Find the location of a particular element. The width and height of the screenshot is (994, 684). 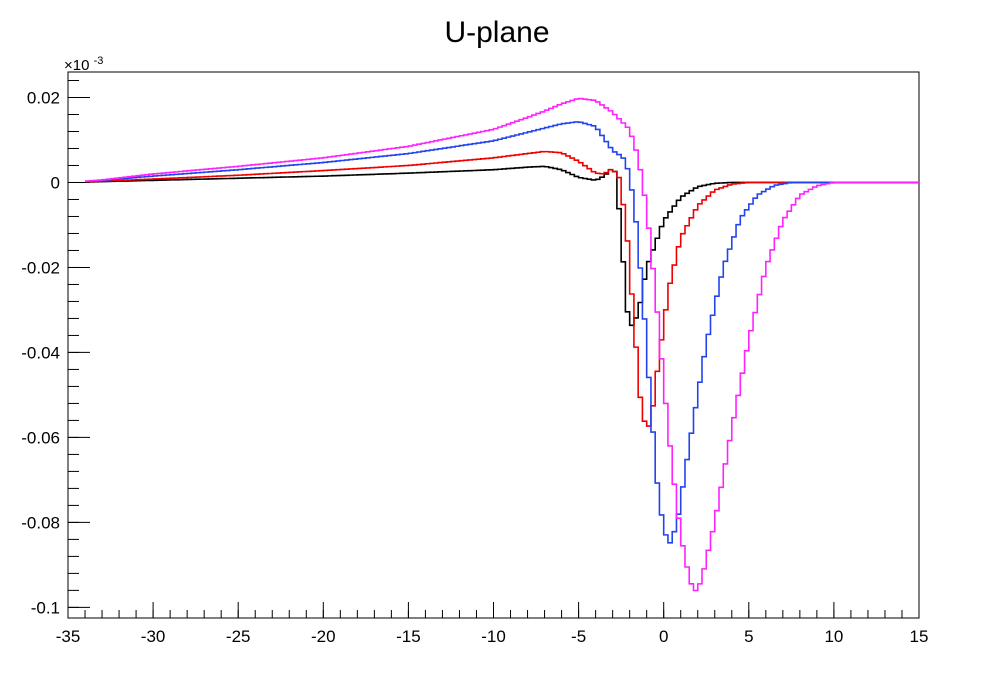

y-tick-label: 0.02 is located at coordinates (43, 97).